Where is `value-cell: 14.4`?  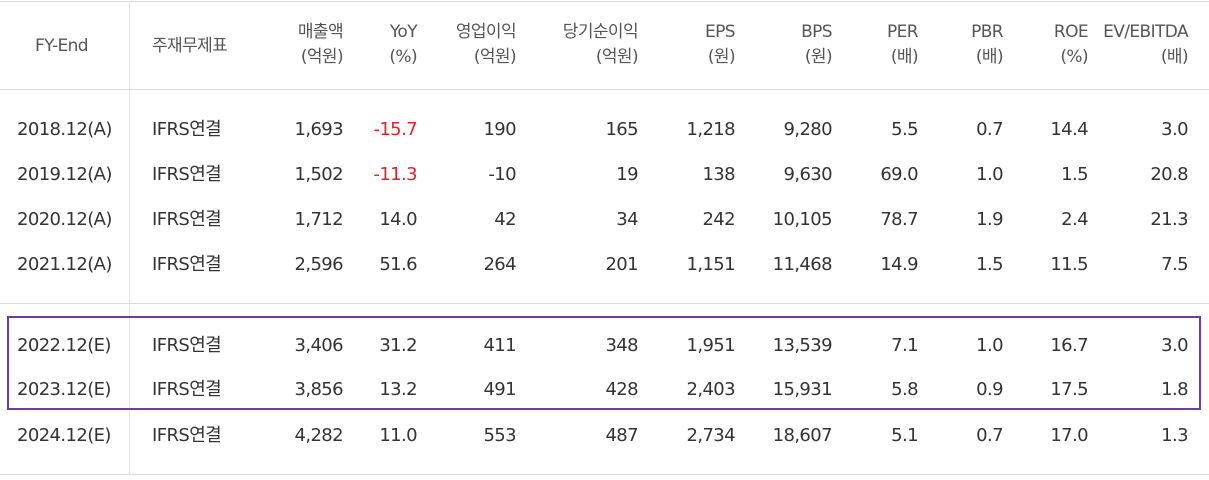 value-cell: 14.4 is located at coordinates (1069, 129).